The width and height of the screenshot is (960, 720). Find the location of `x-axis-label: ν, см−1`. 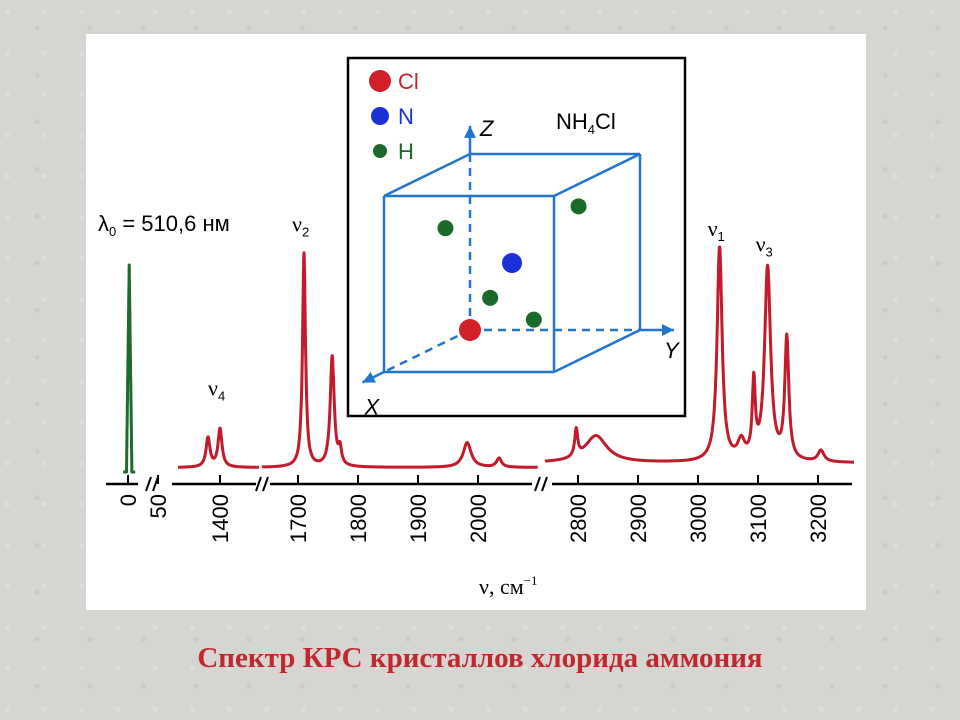

x-axis-label: ν, см−1 is located at coordinates (508, 586).